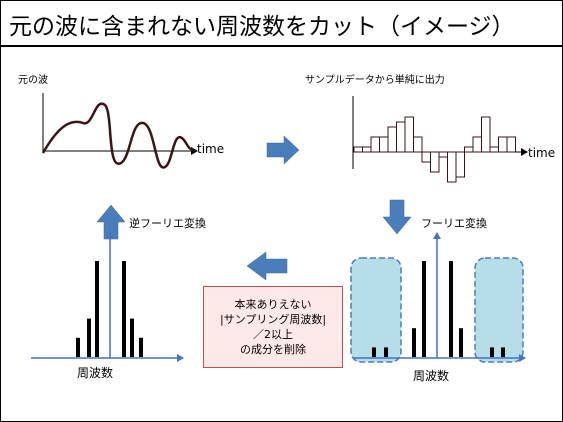 The width and height of the screenshot is (563, 422). What do you see at coordinates (117, 135) in the screenshot?
I see `wave-curve` at bounding box center [117, 135].